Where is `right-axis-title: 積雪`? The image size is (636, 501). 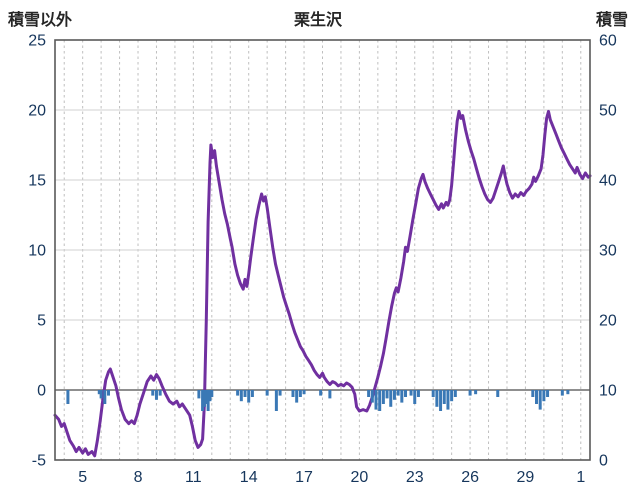 right-axis-title: 積雪 is located at coordinates (611, 20).